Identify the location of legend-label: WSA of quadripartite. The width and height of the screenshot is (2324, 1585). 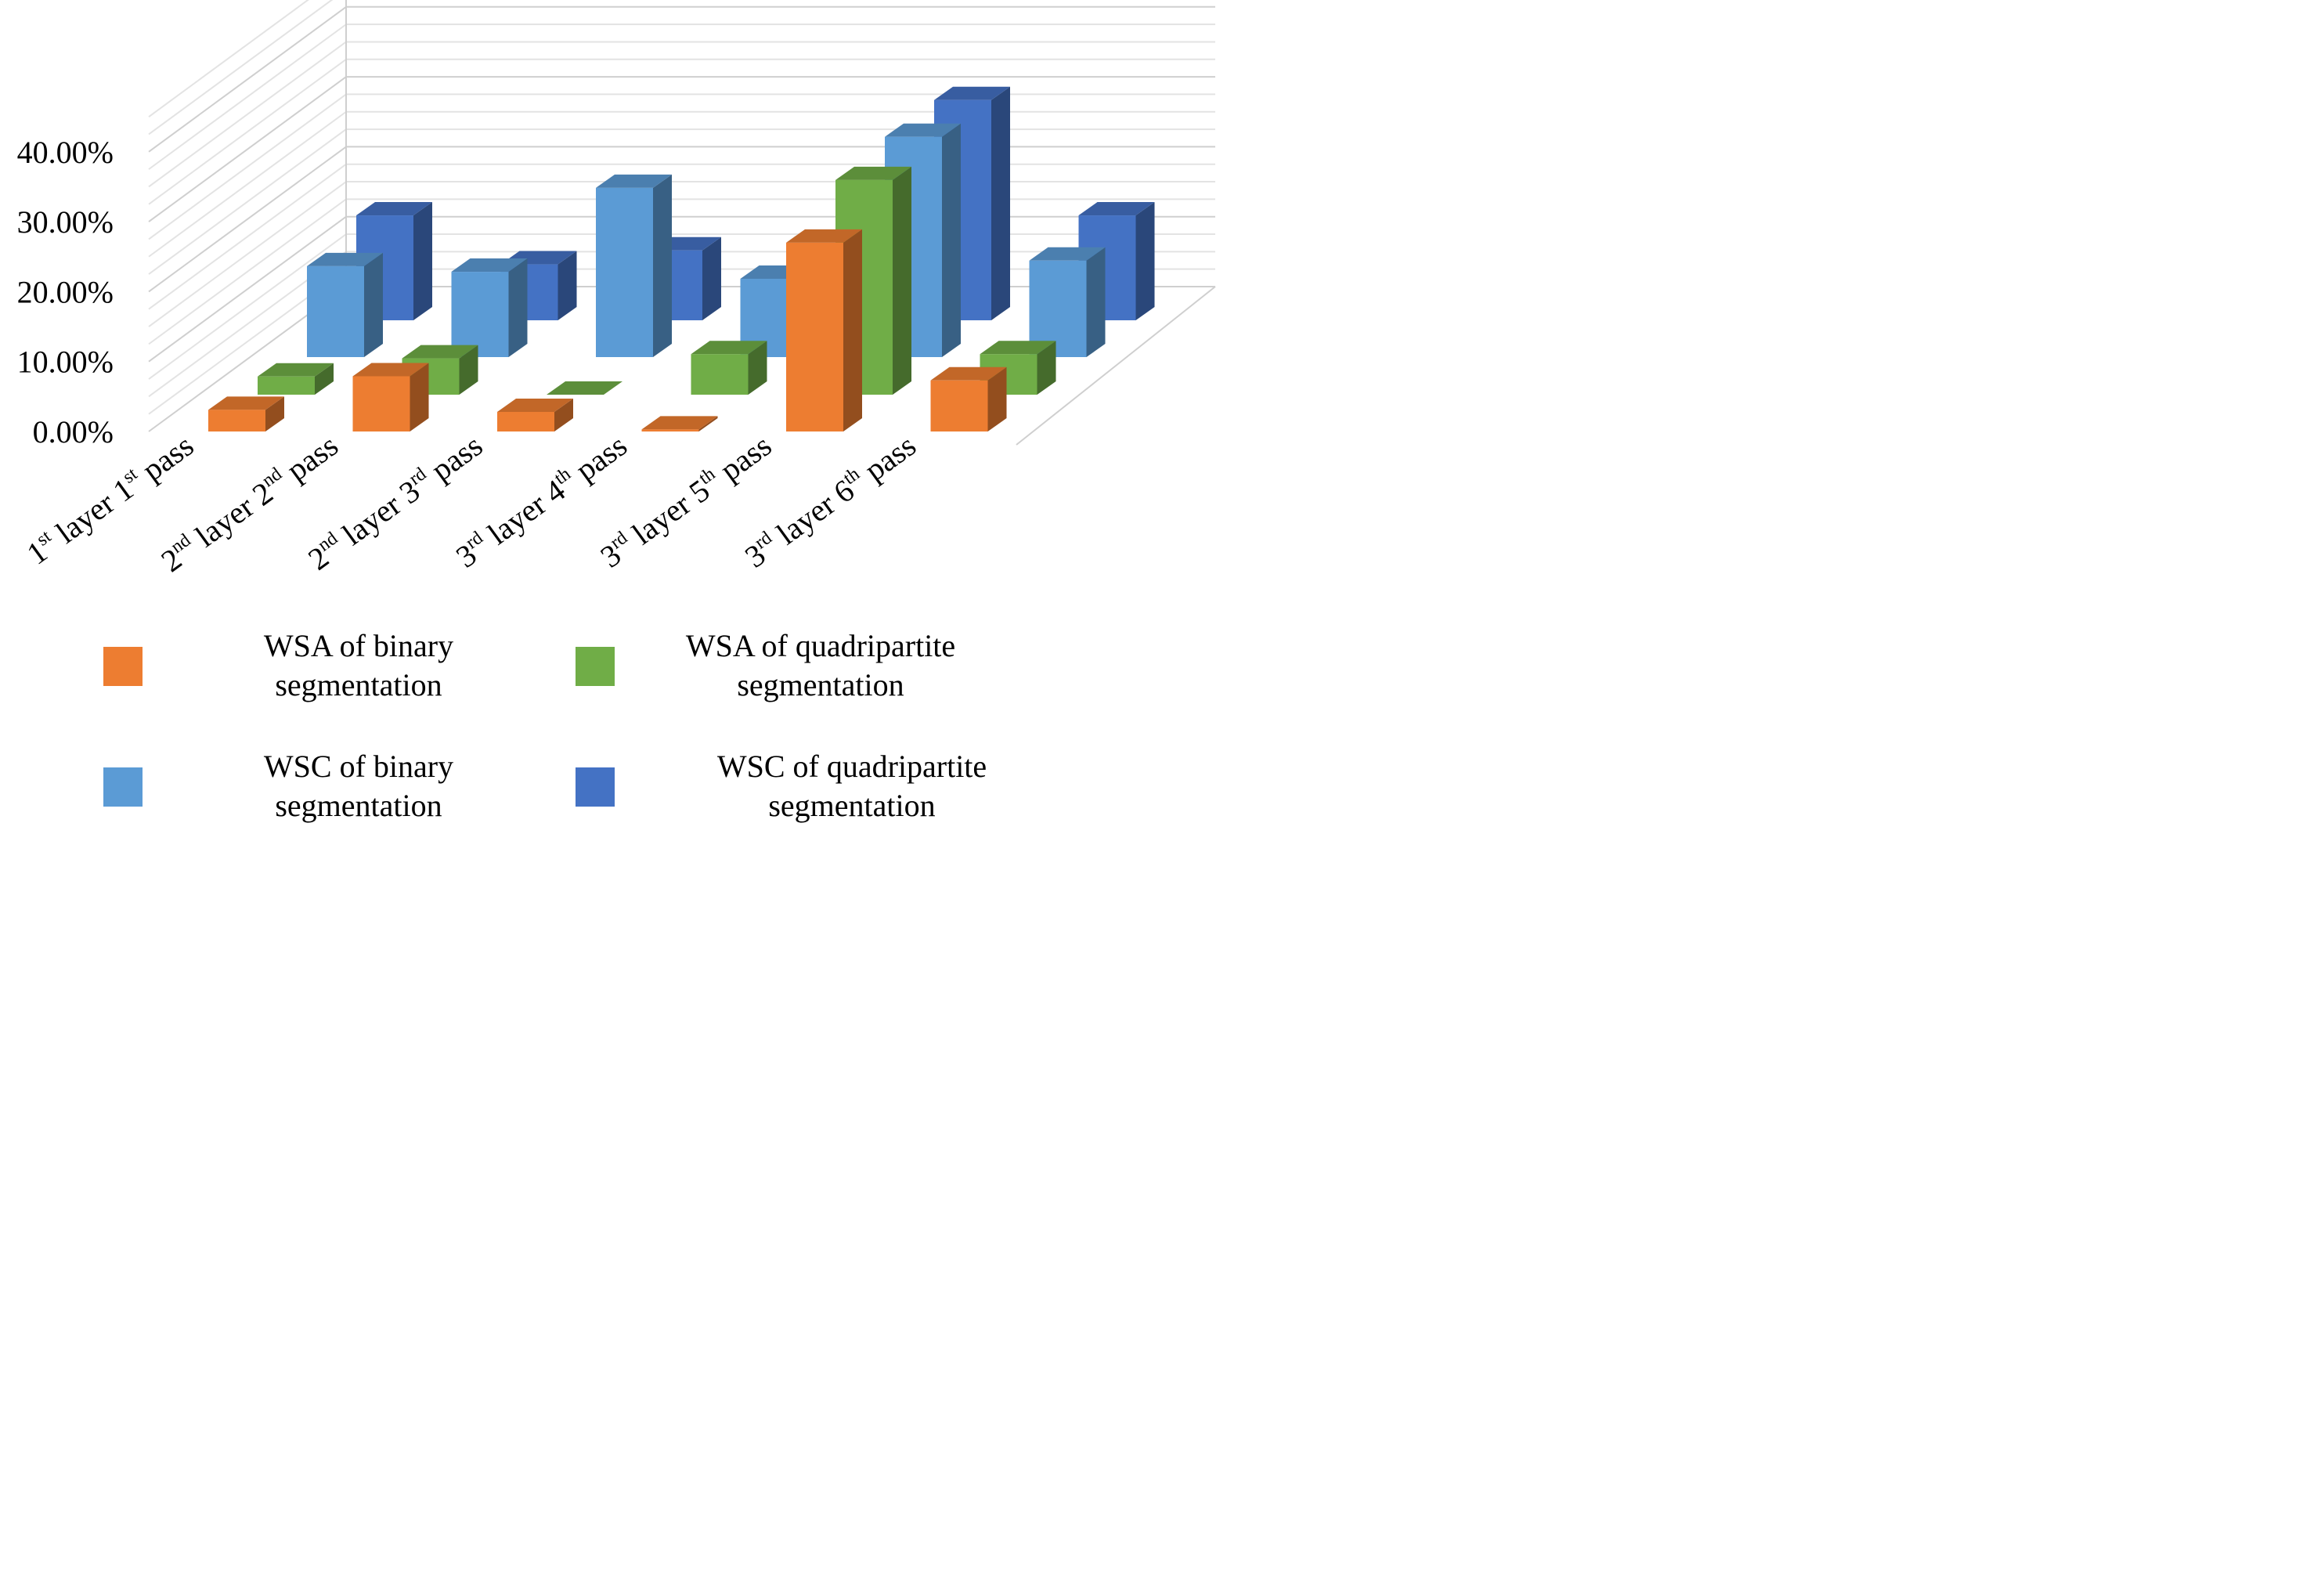
(820, 645).